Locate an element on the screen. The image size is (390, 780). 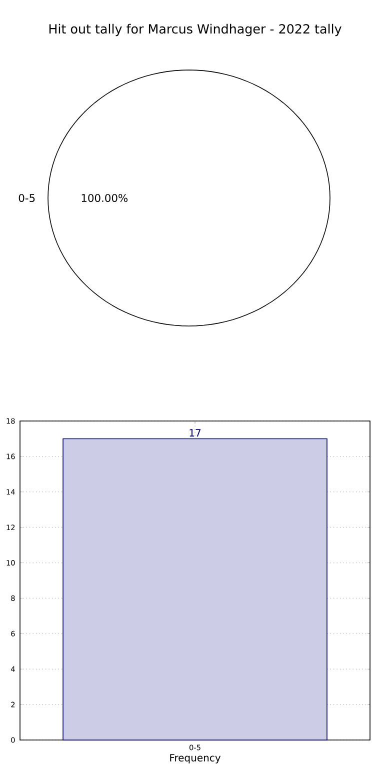
data-label: 100.00% is located at coordinates (105, 198).